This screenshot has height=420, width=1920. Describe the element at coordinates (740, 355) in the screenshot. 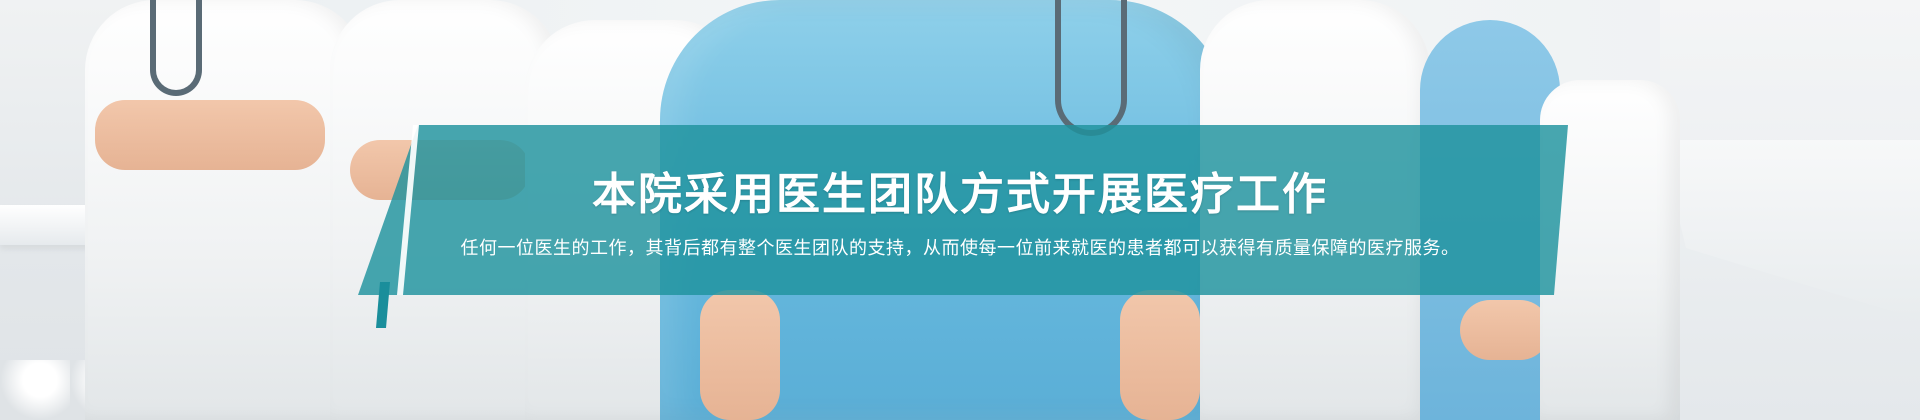

I see `surgeon-arm-left` at that location.